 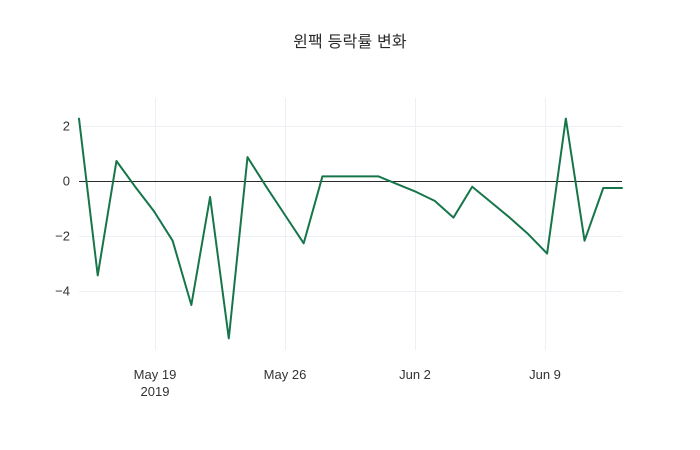 What do you see at coordinates (66, 180) in the screenshot?
I see `y-tick-label: 0` at bounding box center [66, 180].